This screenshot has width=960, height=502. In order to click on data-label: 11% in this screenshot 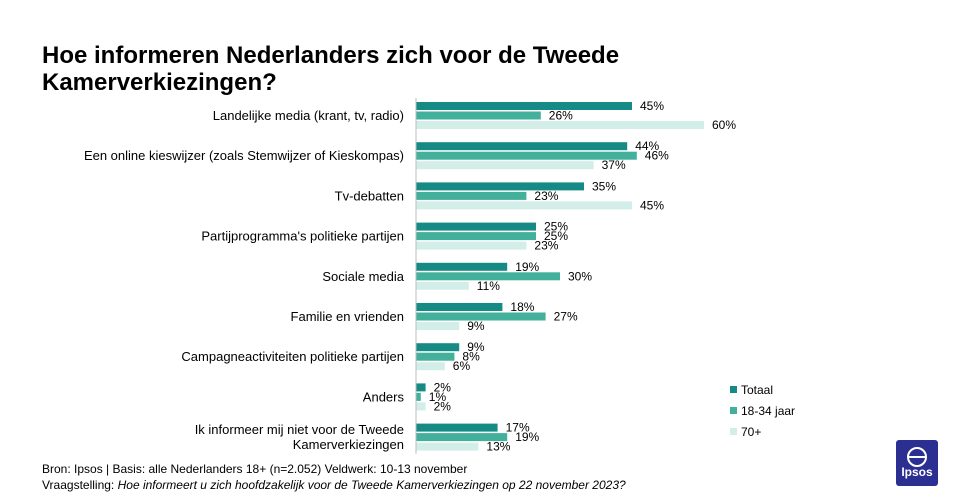, I will do `click(488, 286)`.